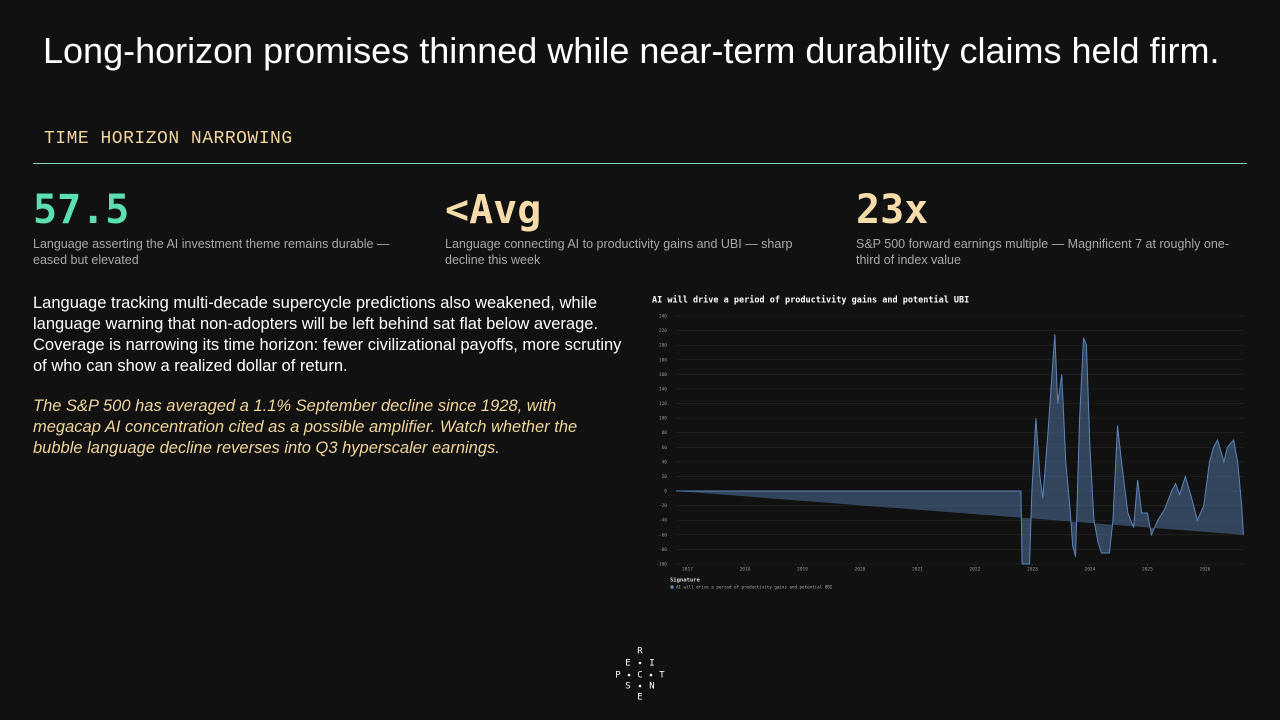 This screenshot has height=720, width=1280. Describe the element at coordinates (860, 570) in the screenshot. I see `x-tick-label: 2020` at that location.